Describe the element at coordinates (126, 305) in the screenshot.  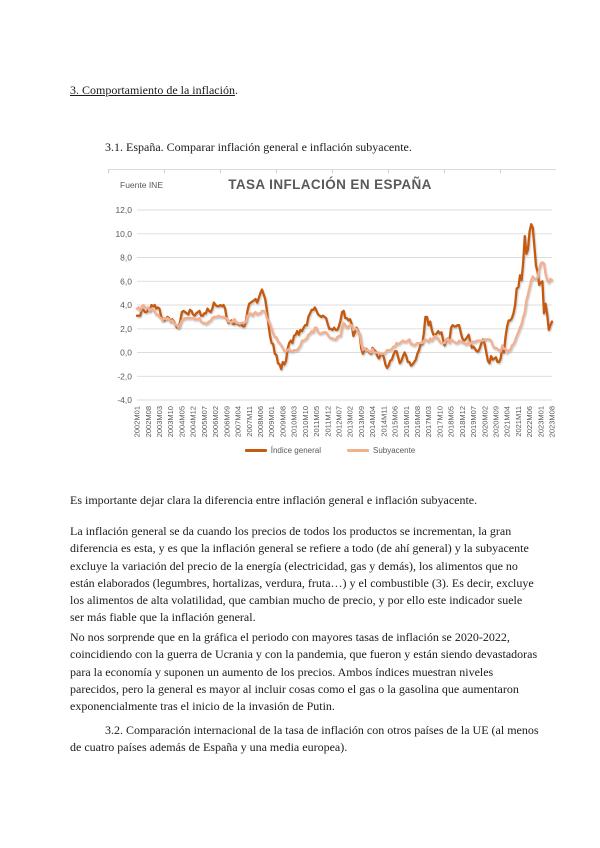
I see `svg-text: 4,0` at that location.